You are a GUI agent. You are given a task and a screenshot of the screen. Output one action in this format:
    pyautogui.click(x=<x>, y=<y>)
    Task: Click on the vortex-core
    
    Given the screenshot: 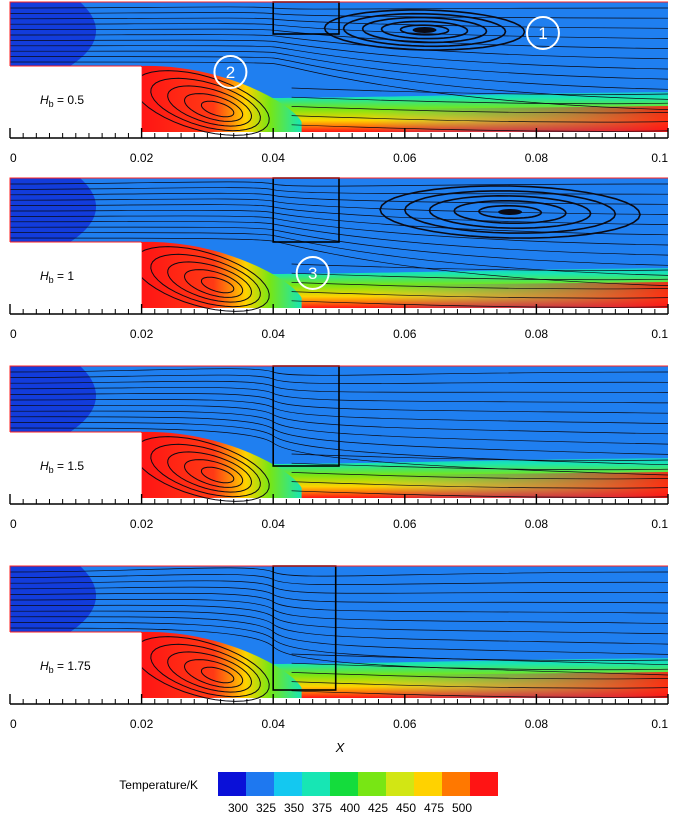 What is the action you would take?
    pyautogui.click(x=510, y=212)
    